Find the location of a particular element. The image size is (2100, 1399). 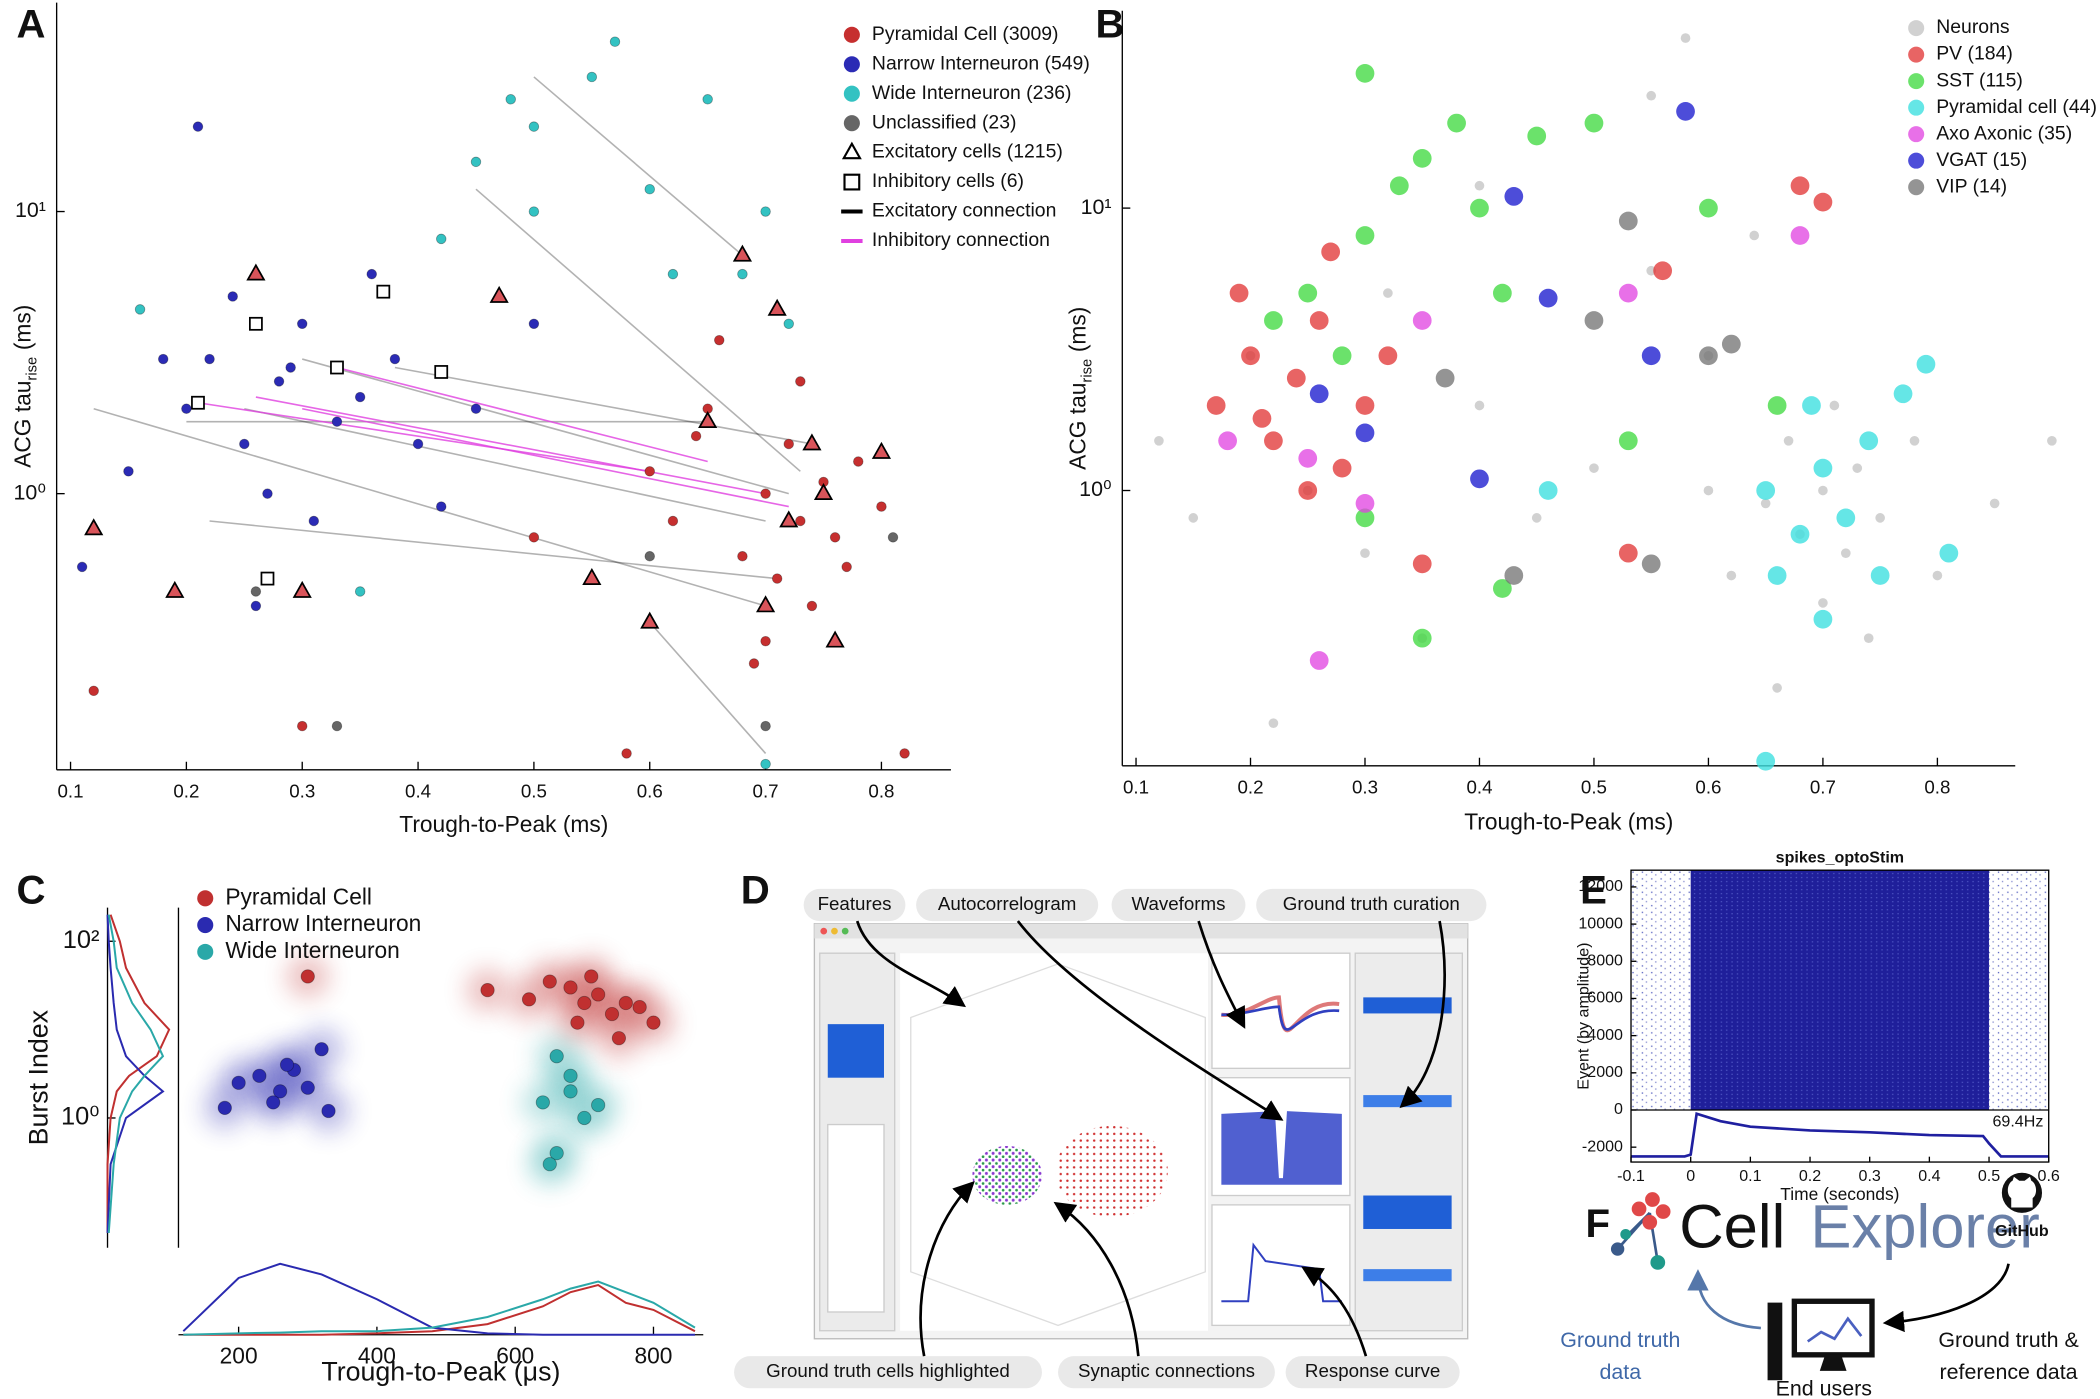

y-axis-label: ACG taurise (ms) is located at coordinates (25, 386).